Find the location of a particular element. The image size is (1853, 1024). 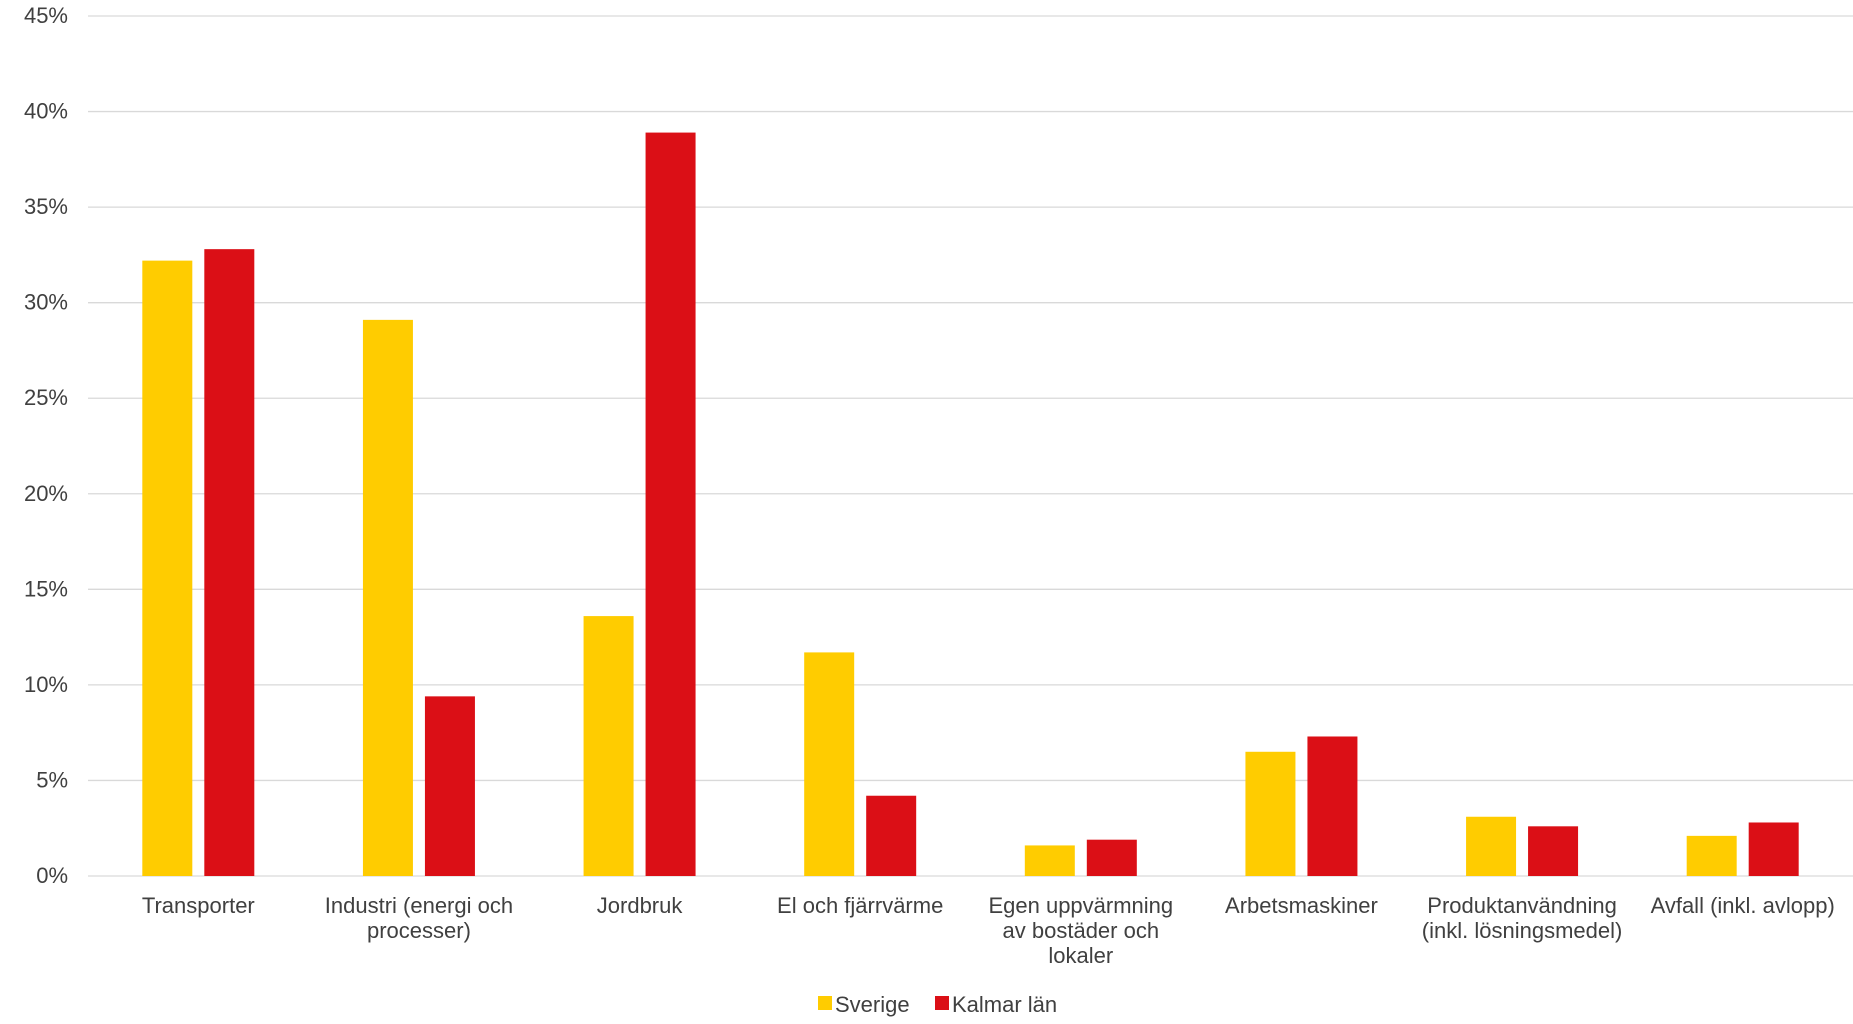

x-tick-label: Jordbruk is located at coordinates (640, 905).